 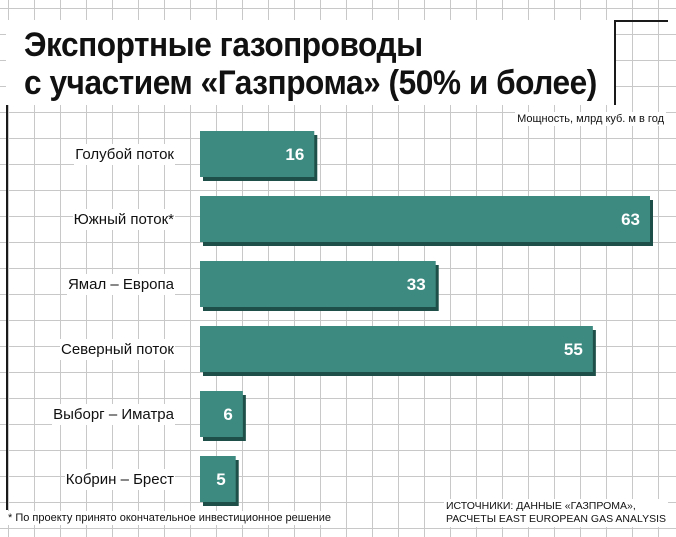 What do you see at coordinates (120, 284) in the screenshot?
I see `category-label: Ямал – Европа` at bounding box center [120, 284].